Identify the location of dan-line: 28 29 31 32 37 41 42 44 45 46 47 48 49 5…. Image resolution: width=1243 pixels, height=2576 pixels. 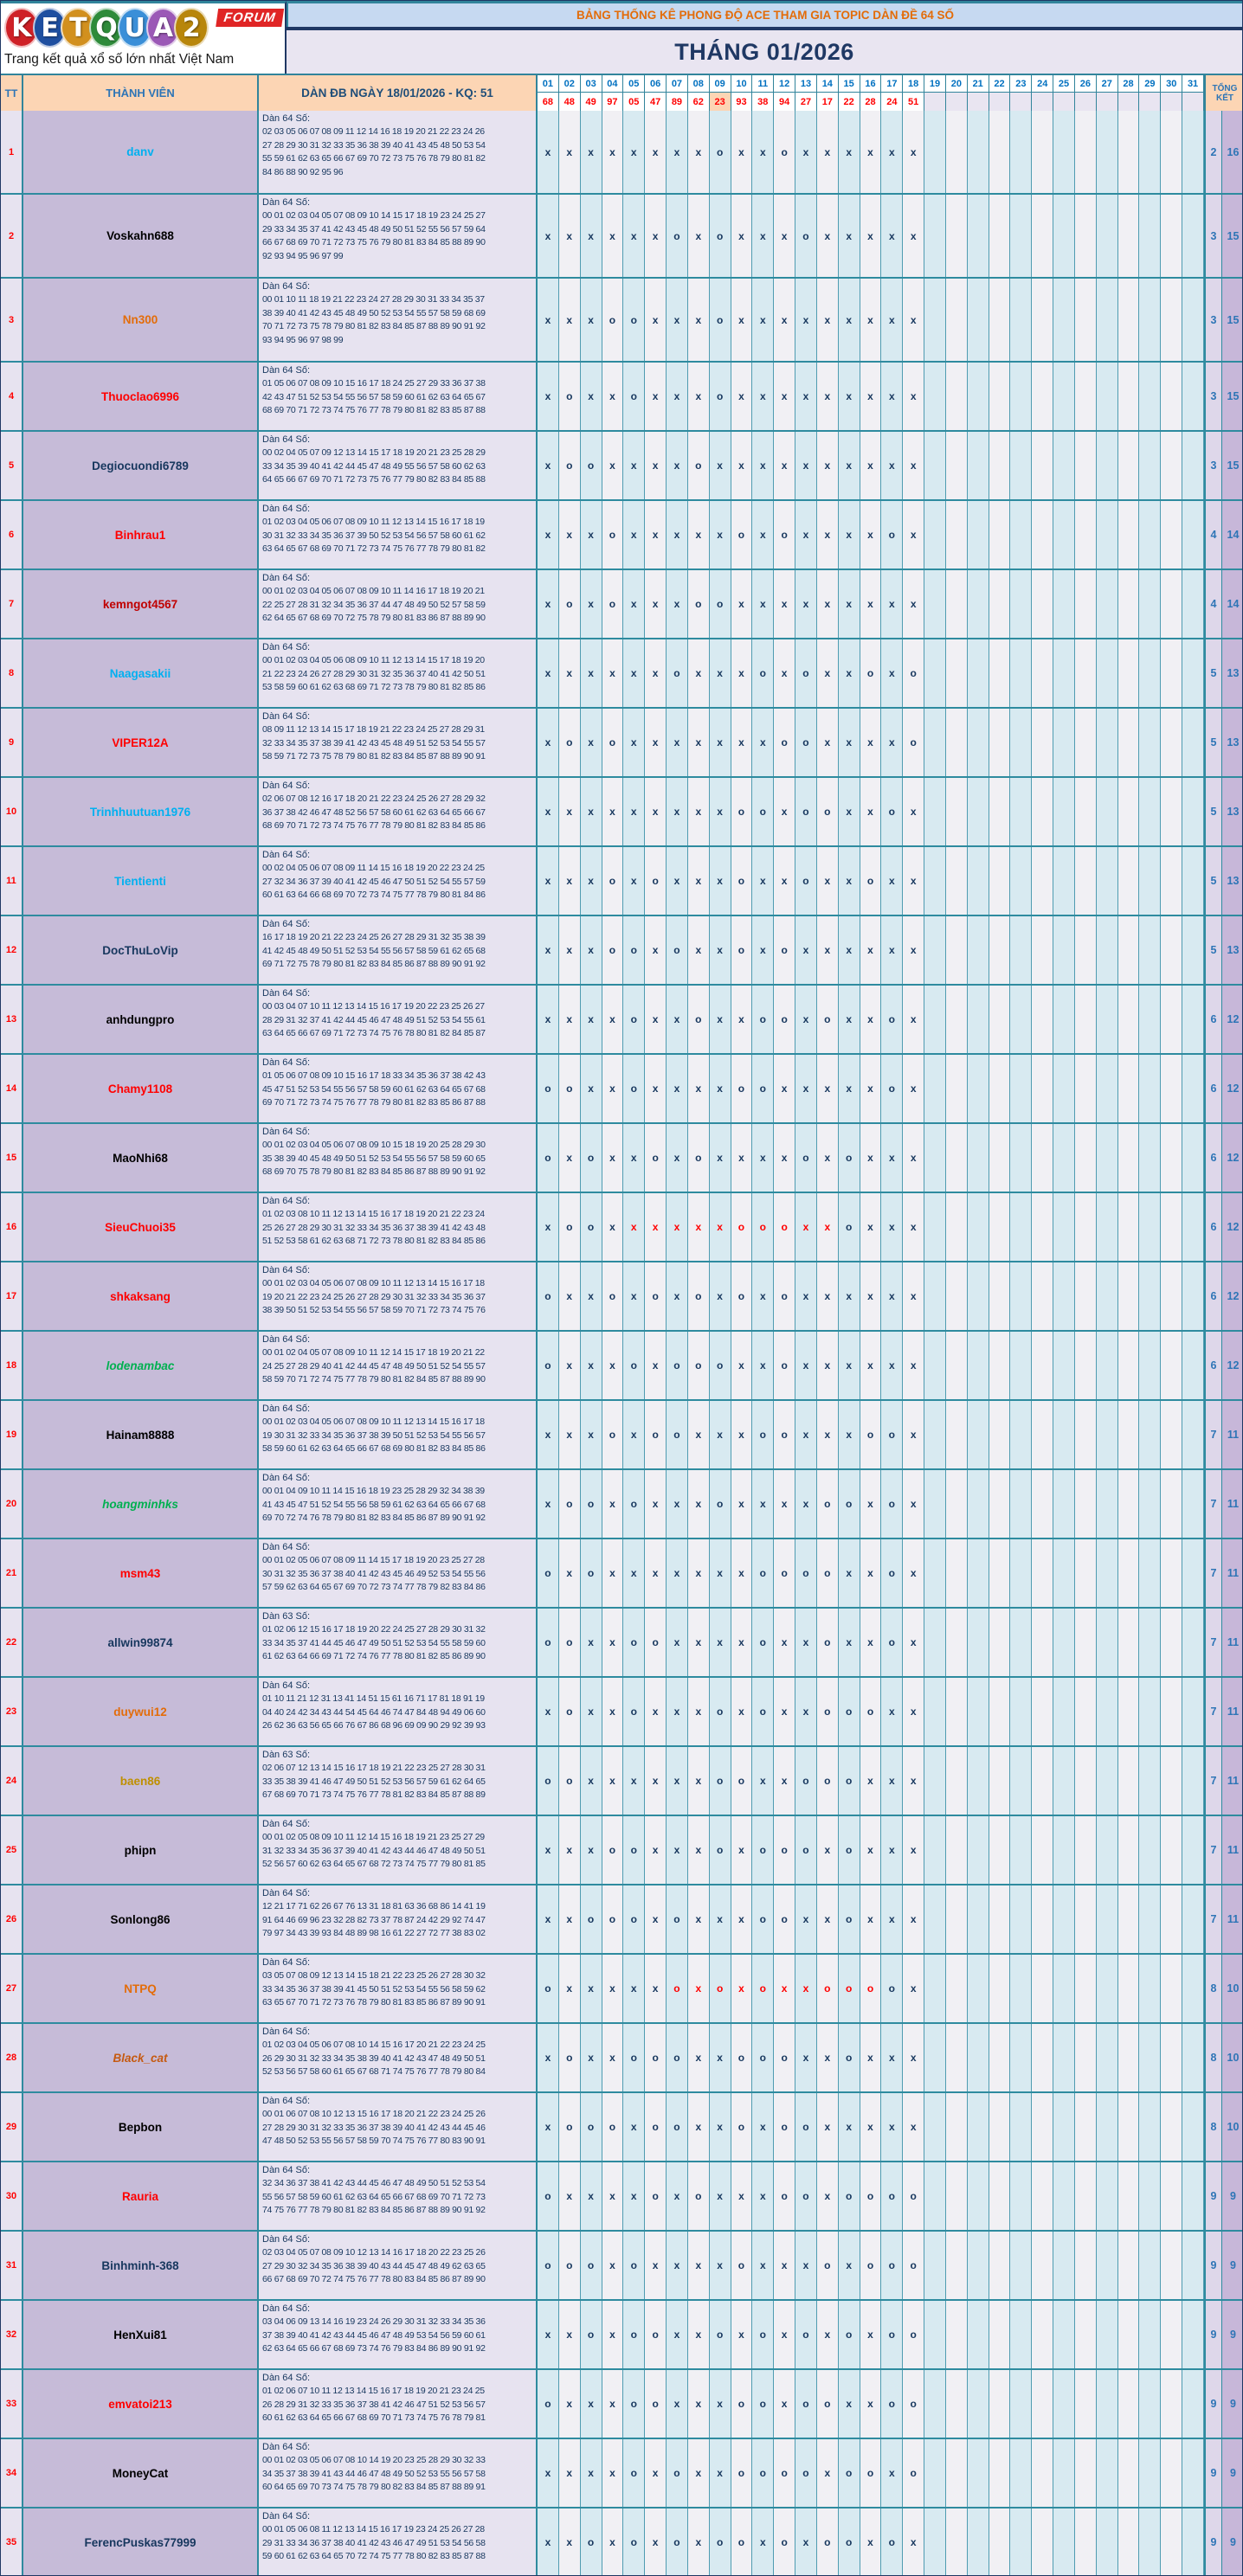
(374, 1019).